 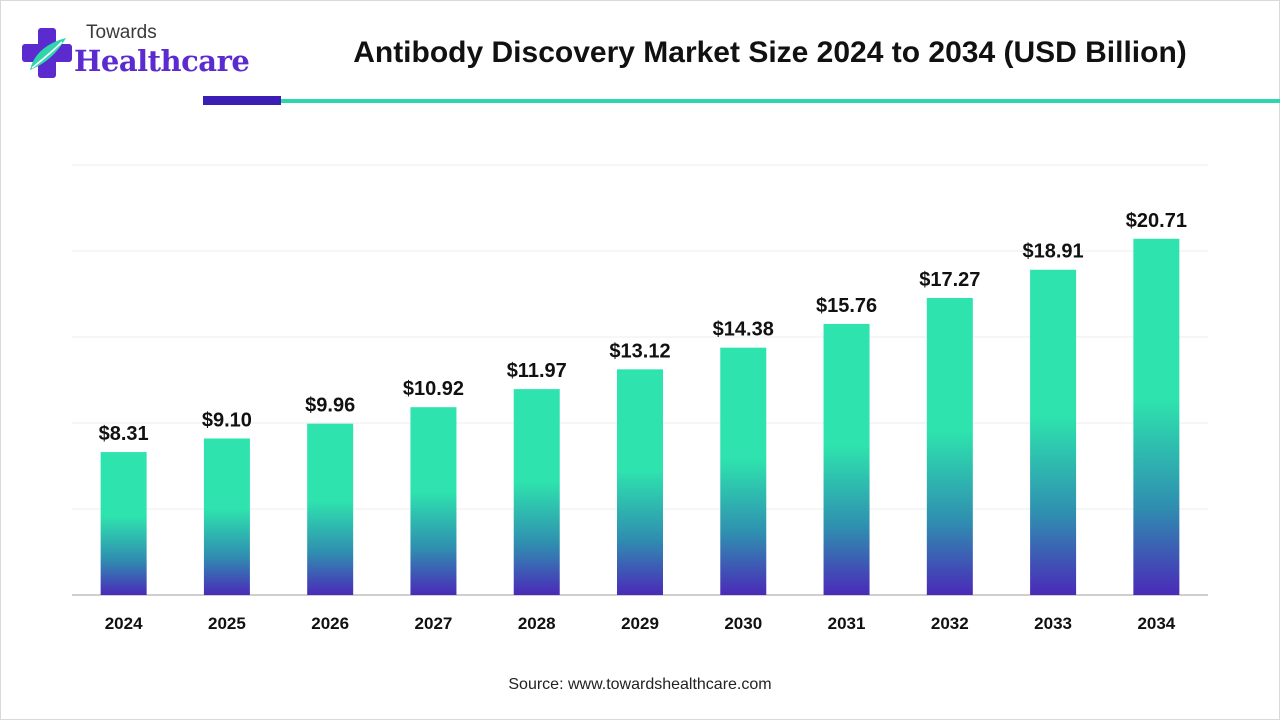 I want to click on bar-2031, so click(x=846, y=459).